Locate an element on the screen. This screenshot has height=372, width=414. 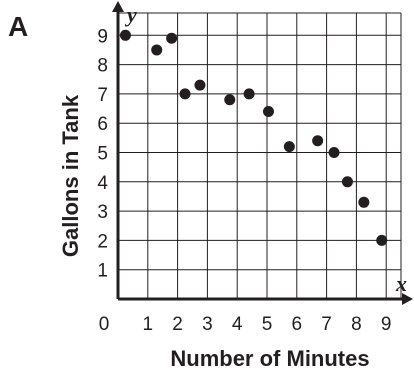
y-tick-label: 4 is located at coordinates (102, 183).